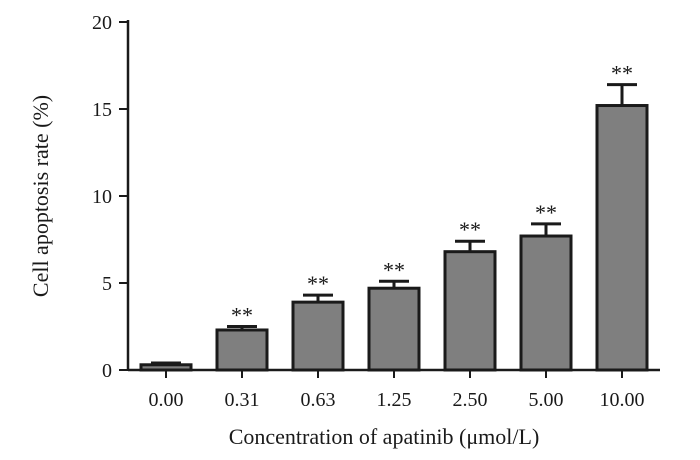 The width and height of the screenshot is (700, 460). What do you see at coordinates (242, 400) in the screenshot?
I see `x-tick-label: 0.31` at bounding box center [242, 400].